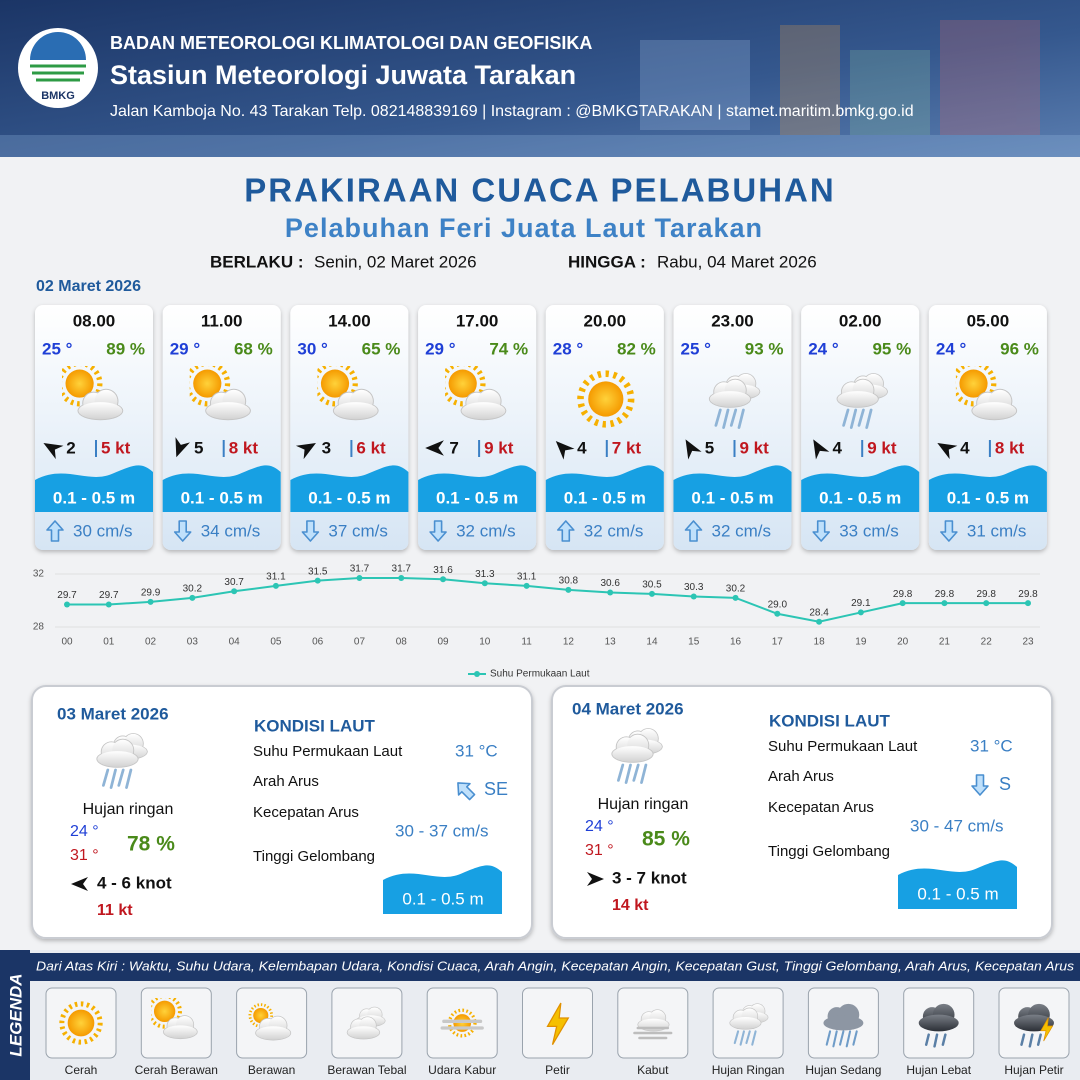 This screenshot has height=1080, width=1080. Describe the element at coordinates (39, 627) in the screenshot. I see `y-tick-label: 28` at that location.